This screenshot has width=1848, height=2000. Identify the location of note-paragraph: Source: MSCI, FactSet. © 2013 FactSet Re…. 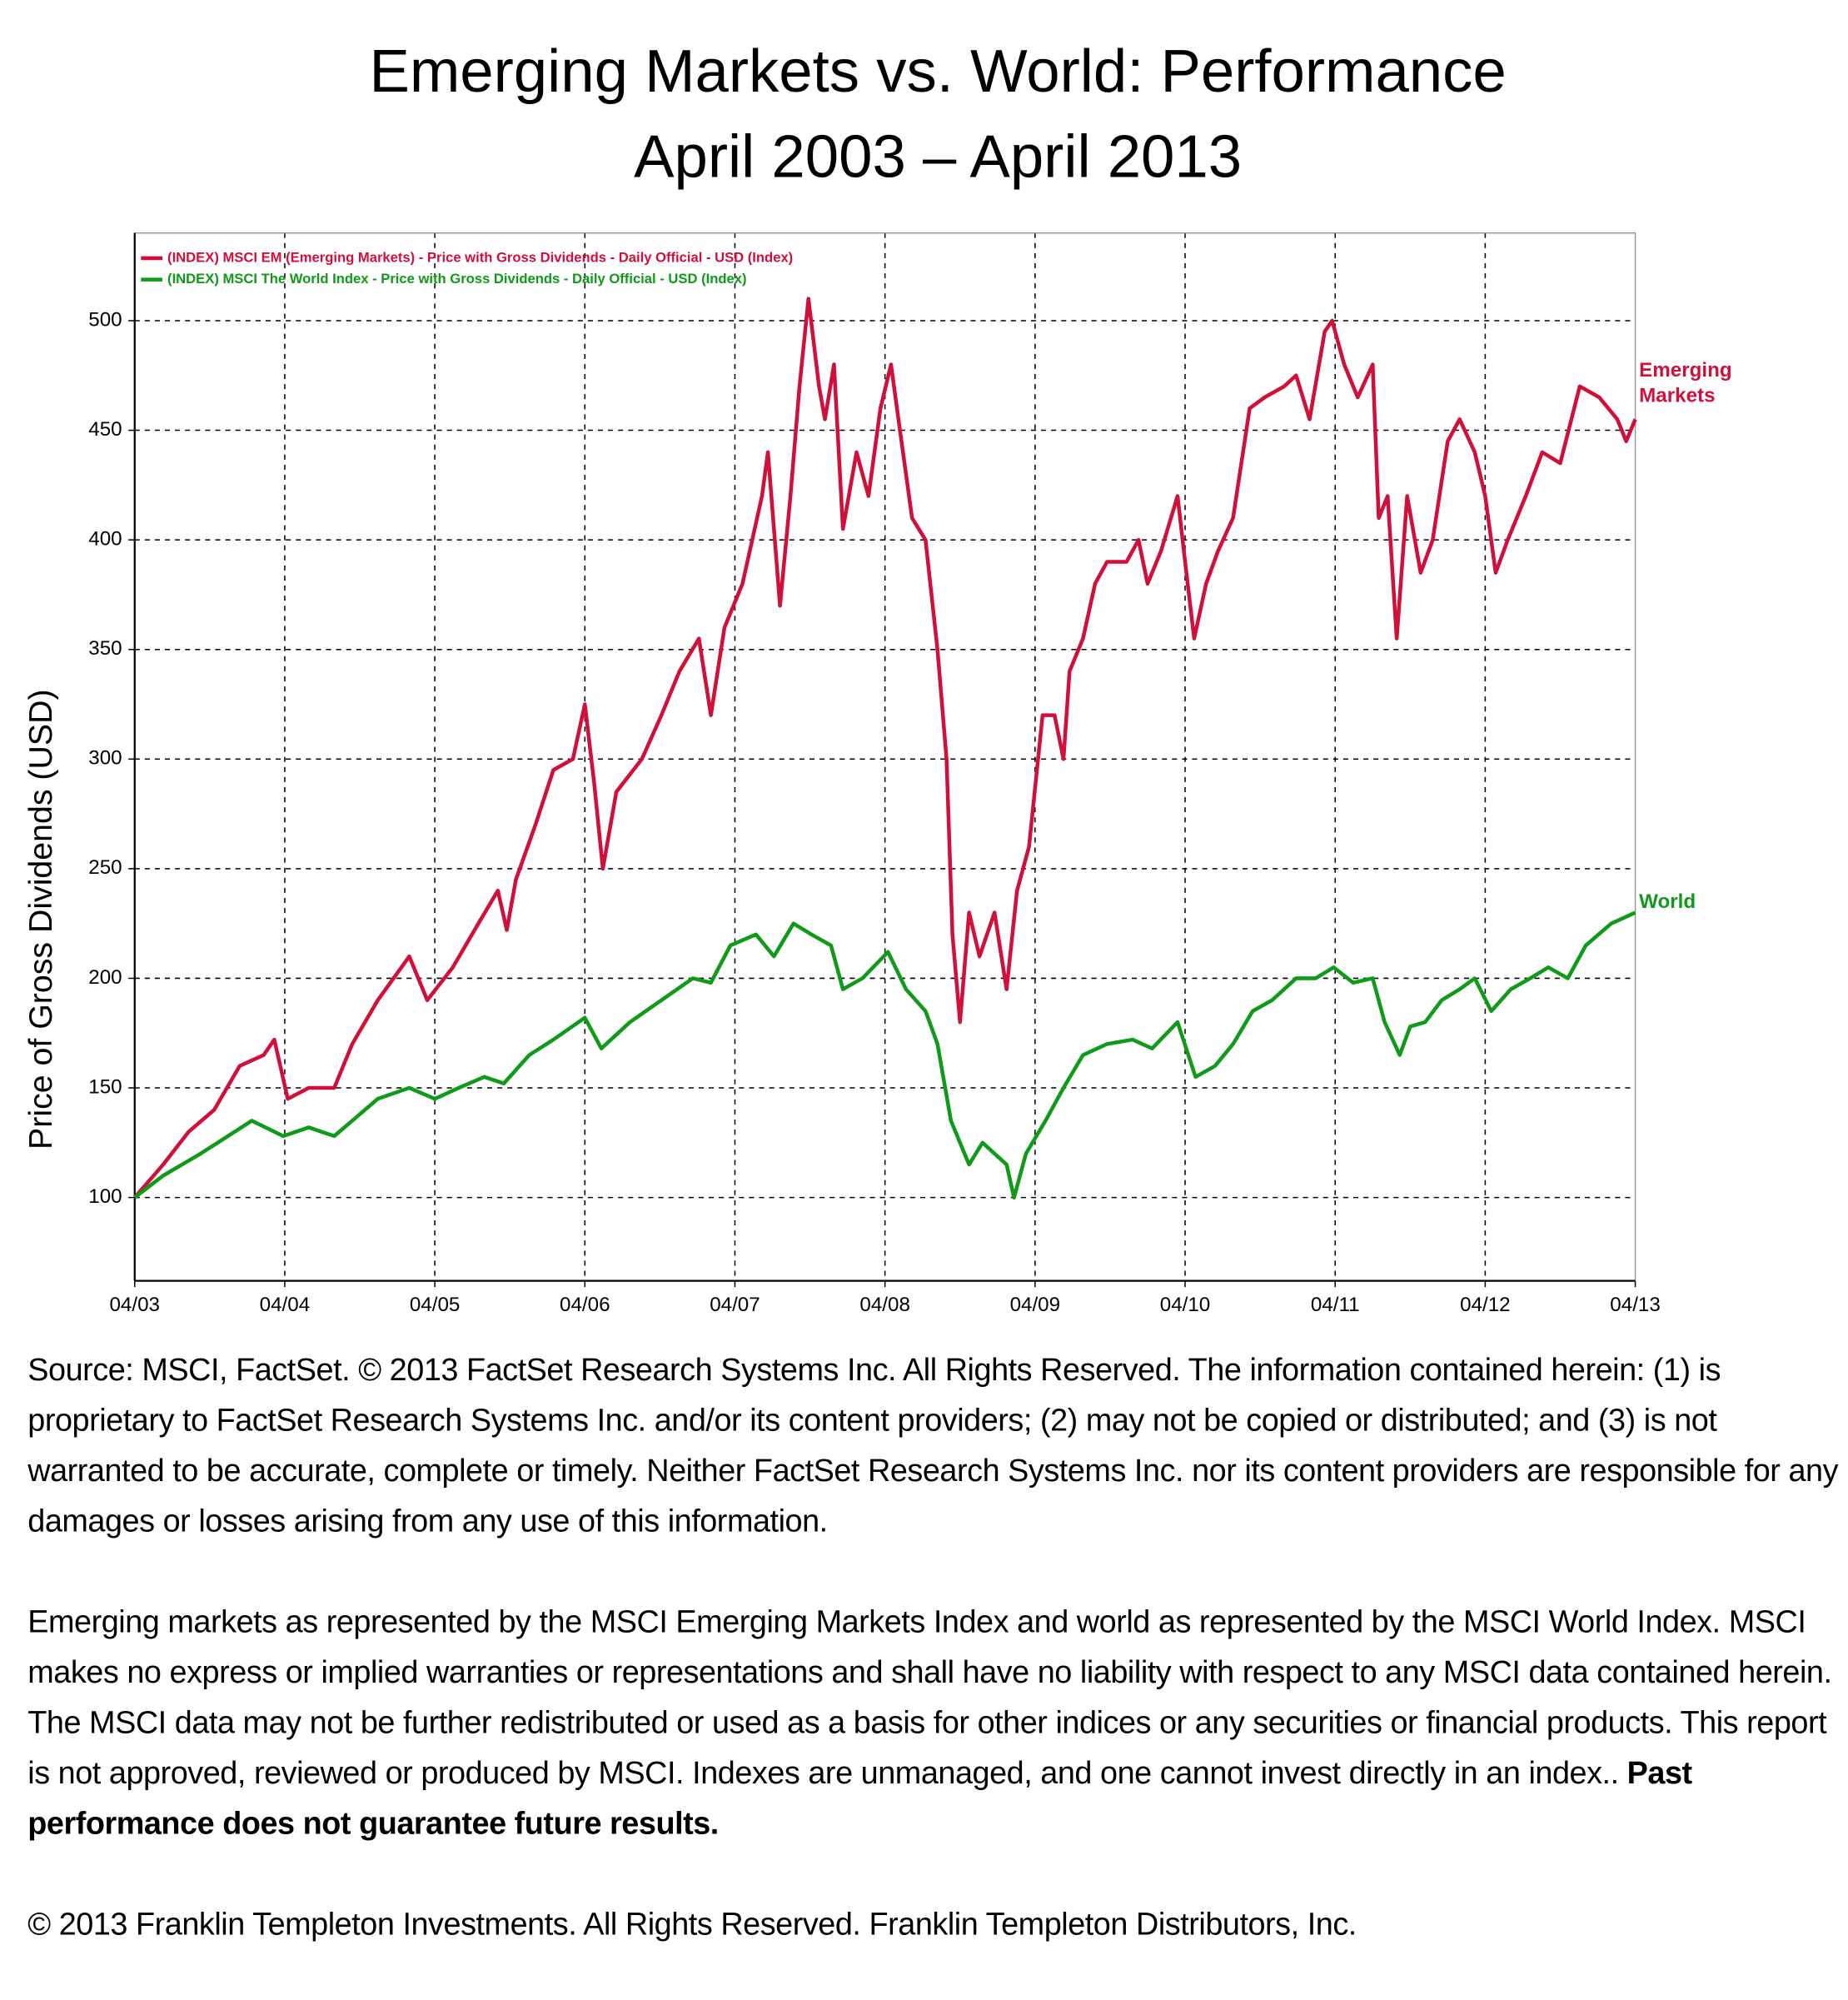
(934, 1446).